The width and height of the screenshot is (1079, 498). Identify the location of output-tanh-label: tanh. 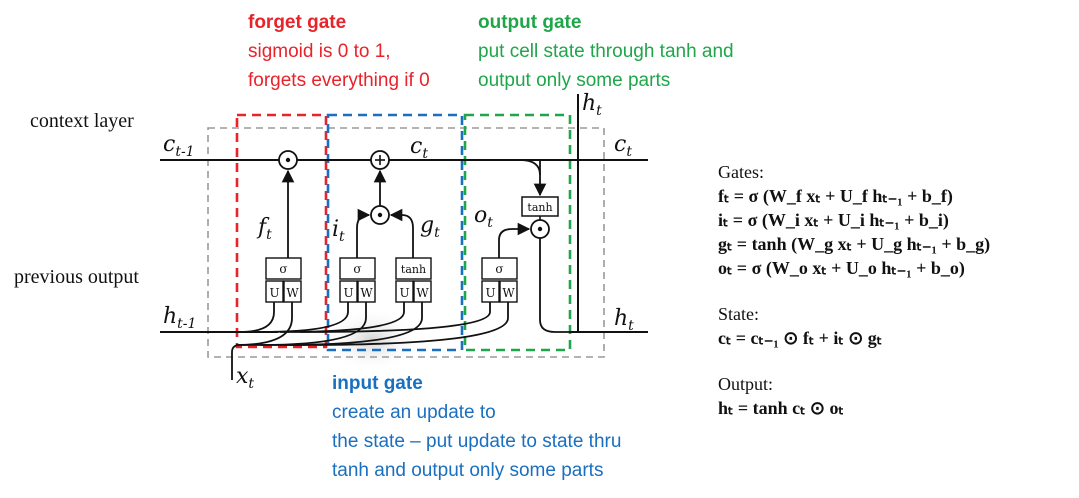
(539, 207).